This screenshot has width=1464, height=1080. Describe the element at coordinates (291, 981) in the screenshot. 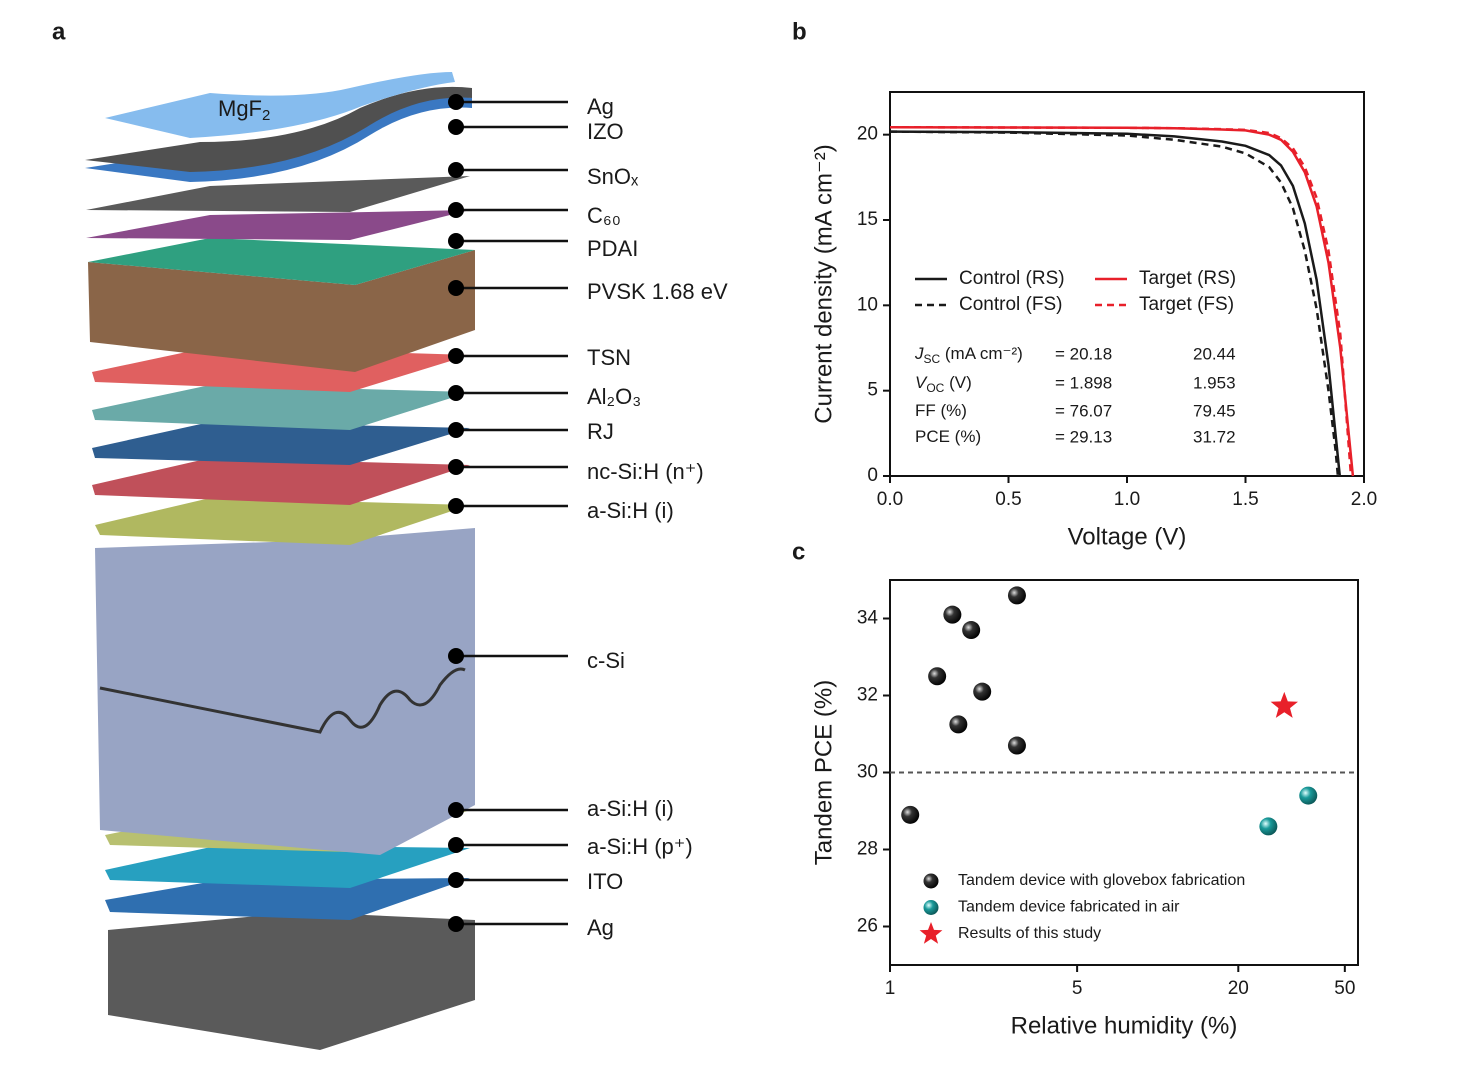

I see `ag-bottom-block` at that location.